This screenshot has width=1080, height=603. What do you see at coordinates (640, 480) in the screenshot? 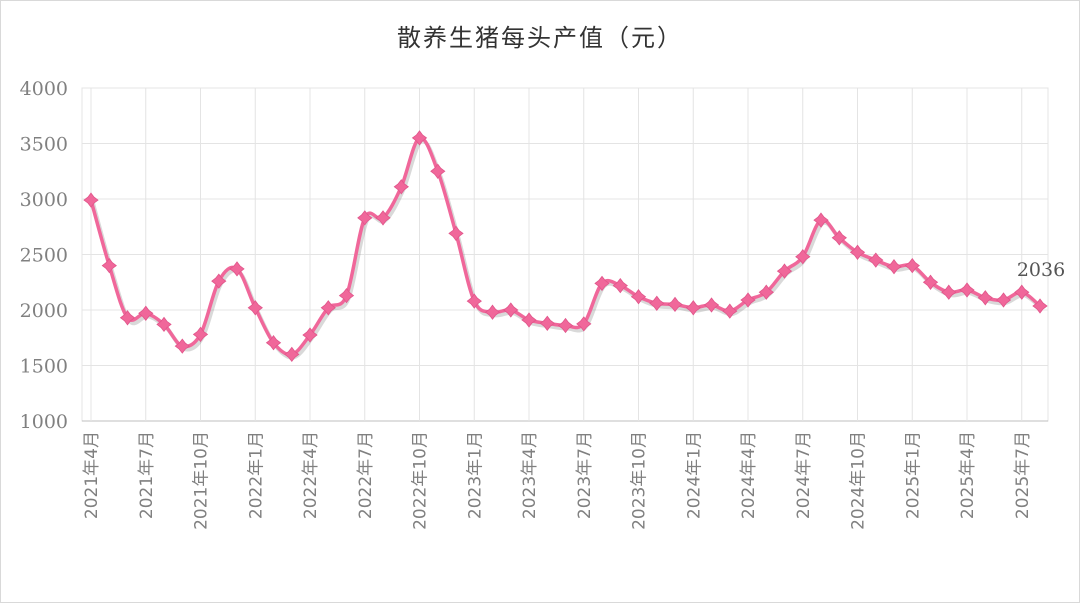
I see `x-tick-label: 2023年10月` at bounding box center [640, 480].